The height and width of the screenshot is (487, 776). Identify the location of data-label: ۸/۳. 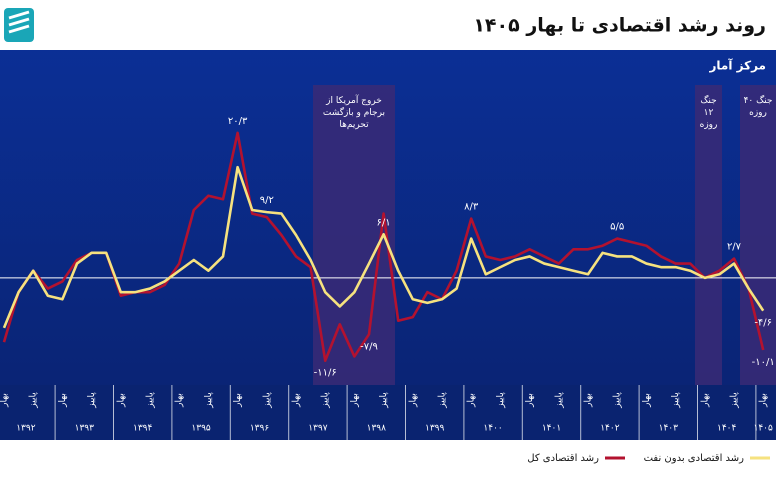
(471, 207).